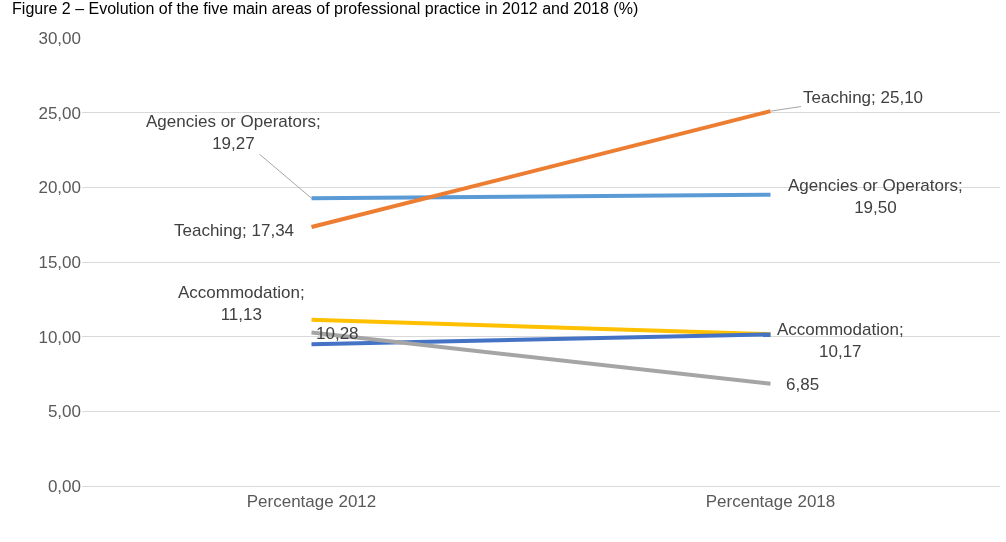 The image size is (1006, 542). Describe the element at coordinates (64, 486) in the screenshot. I see `y-tick-label: 0,00` at that location.